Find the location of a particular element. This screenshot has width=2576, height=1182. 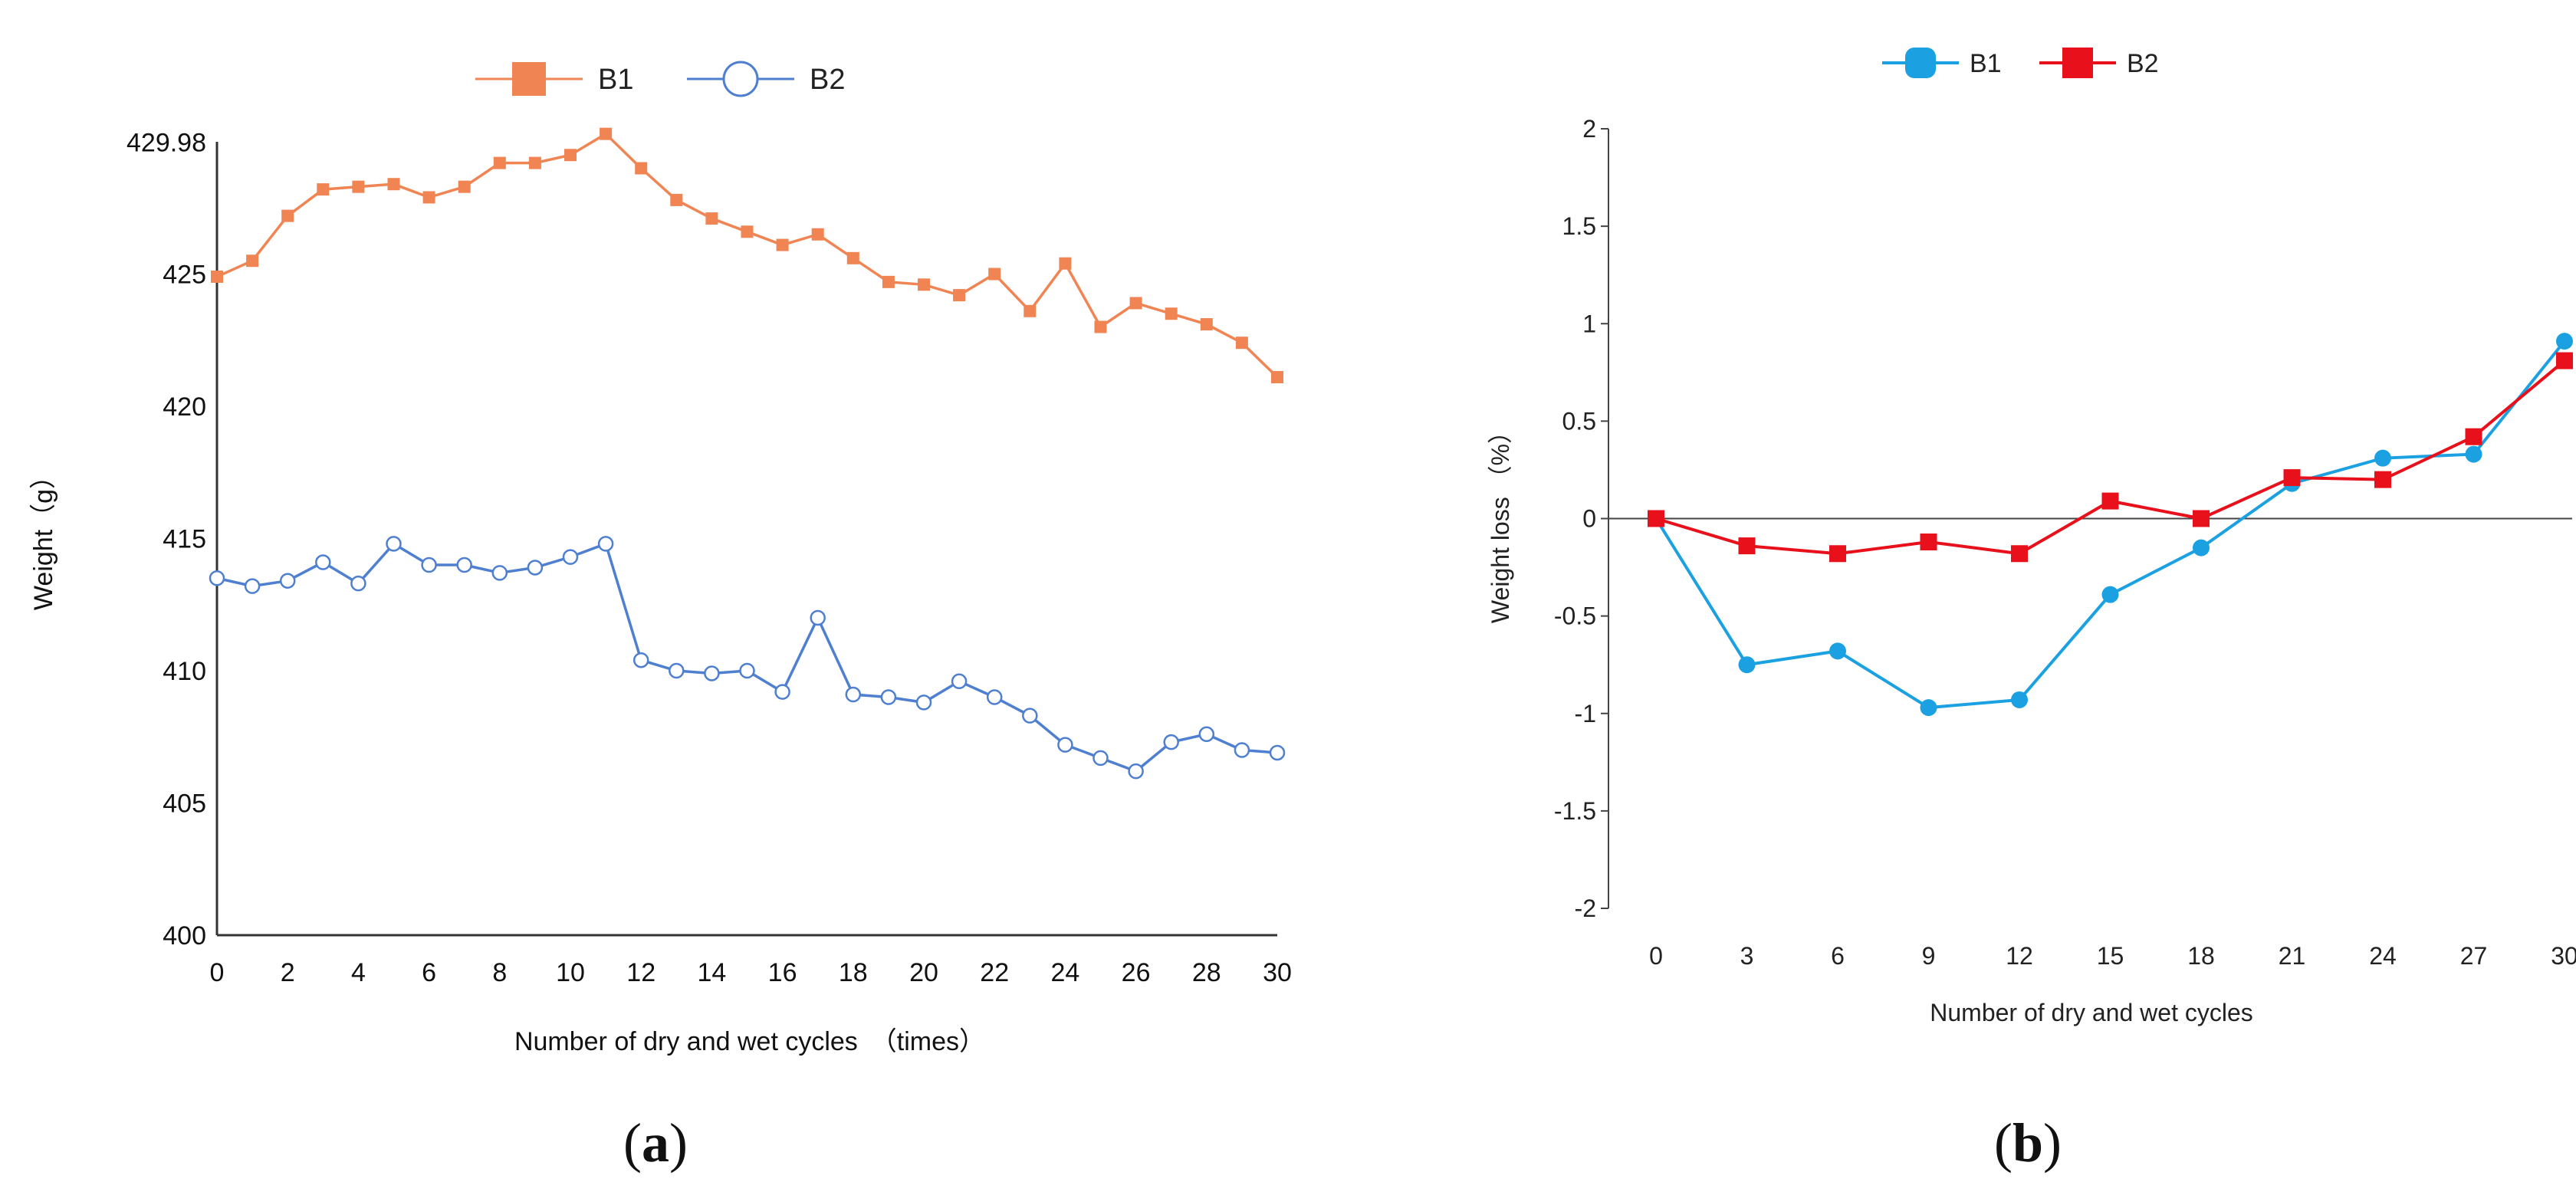

series-line-B2 is located at coordinates (747, 657).